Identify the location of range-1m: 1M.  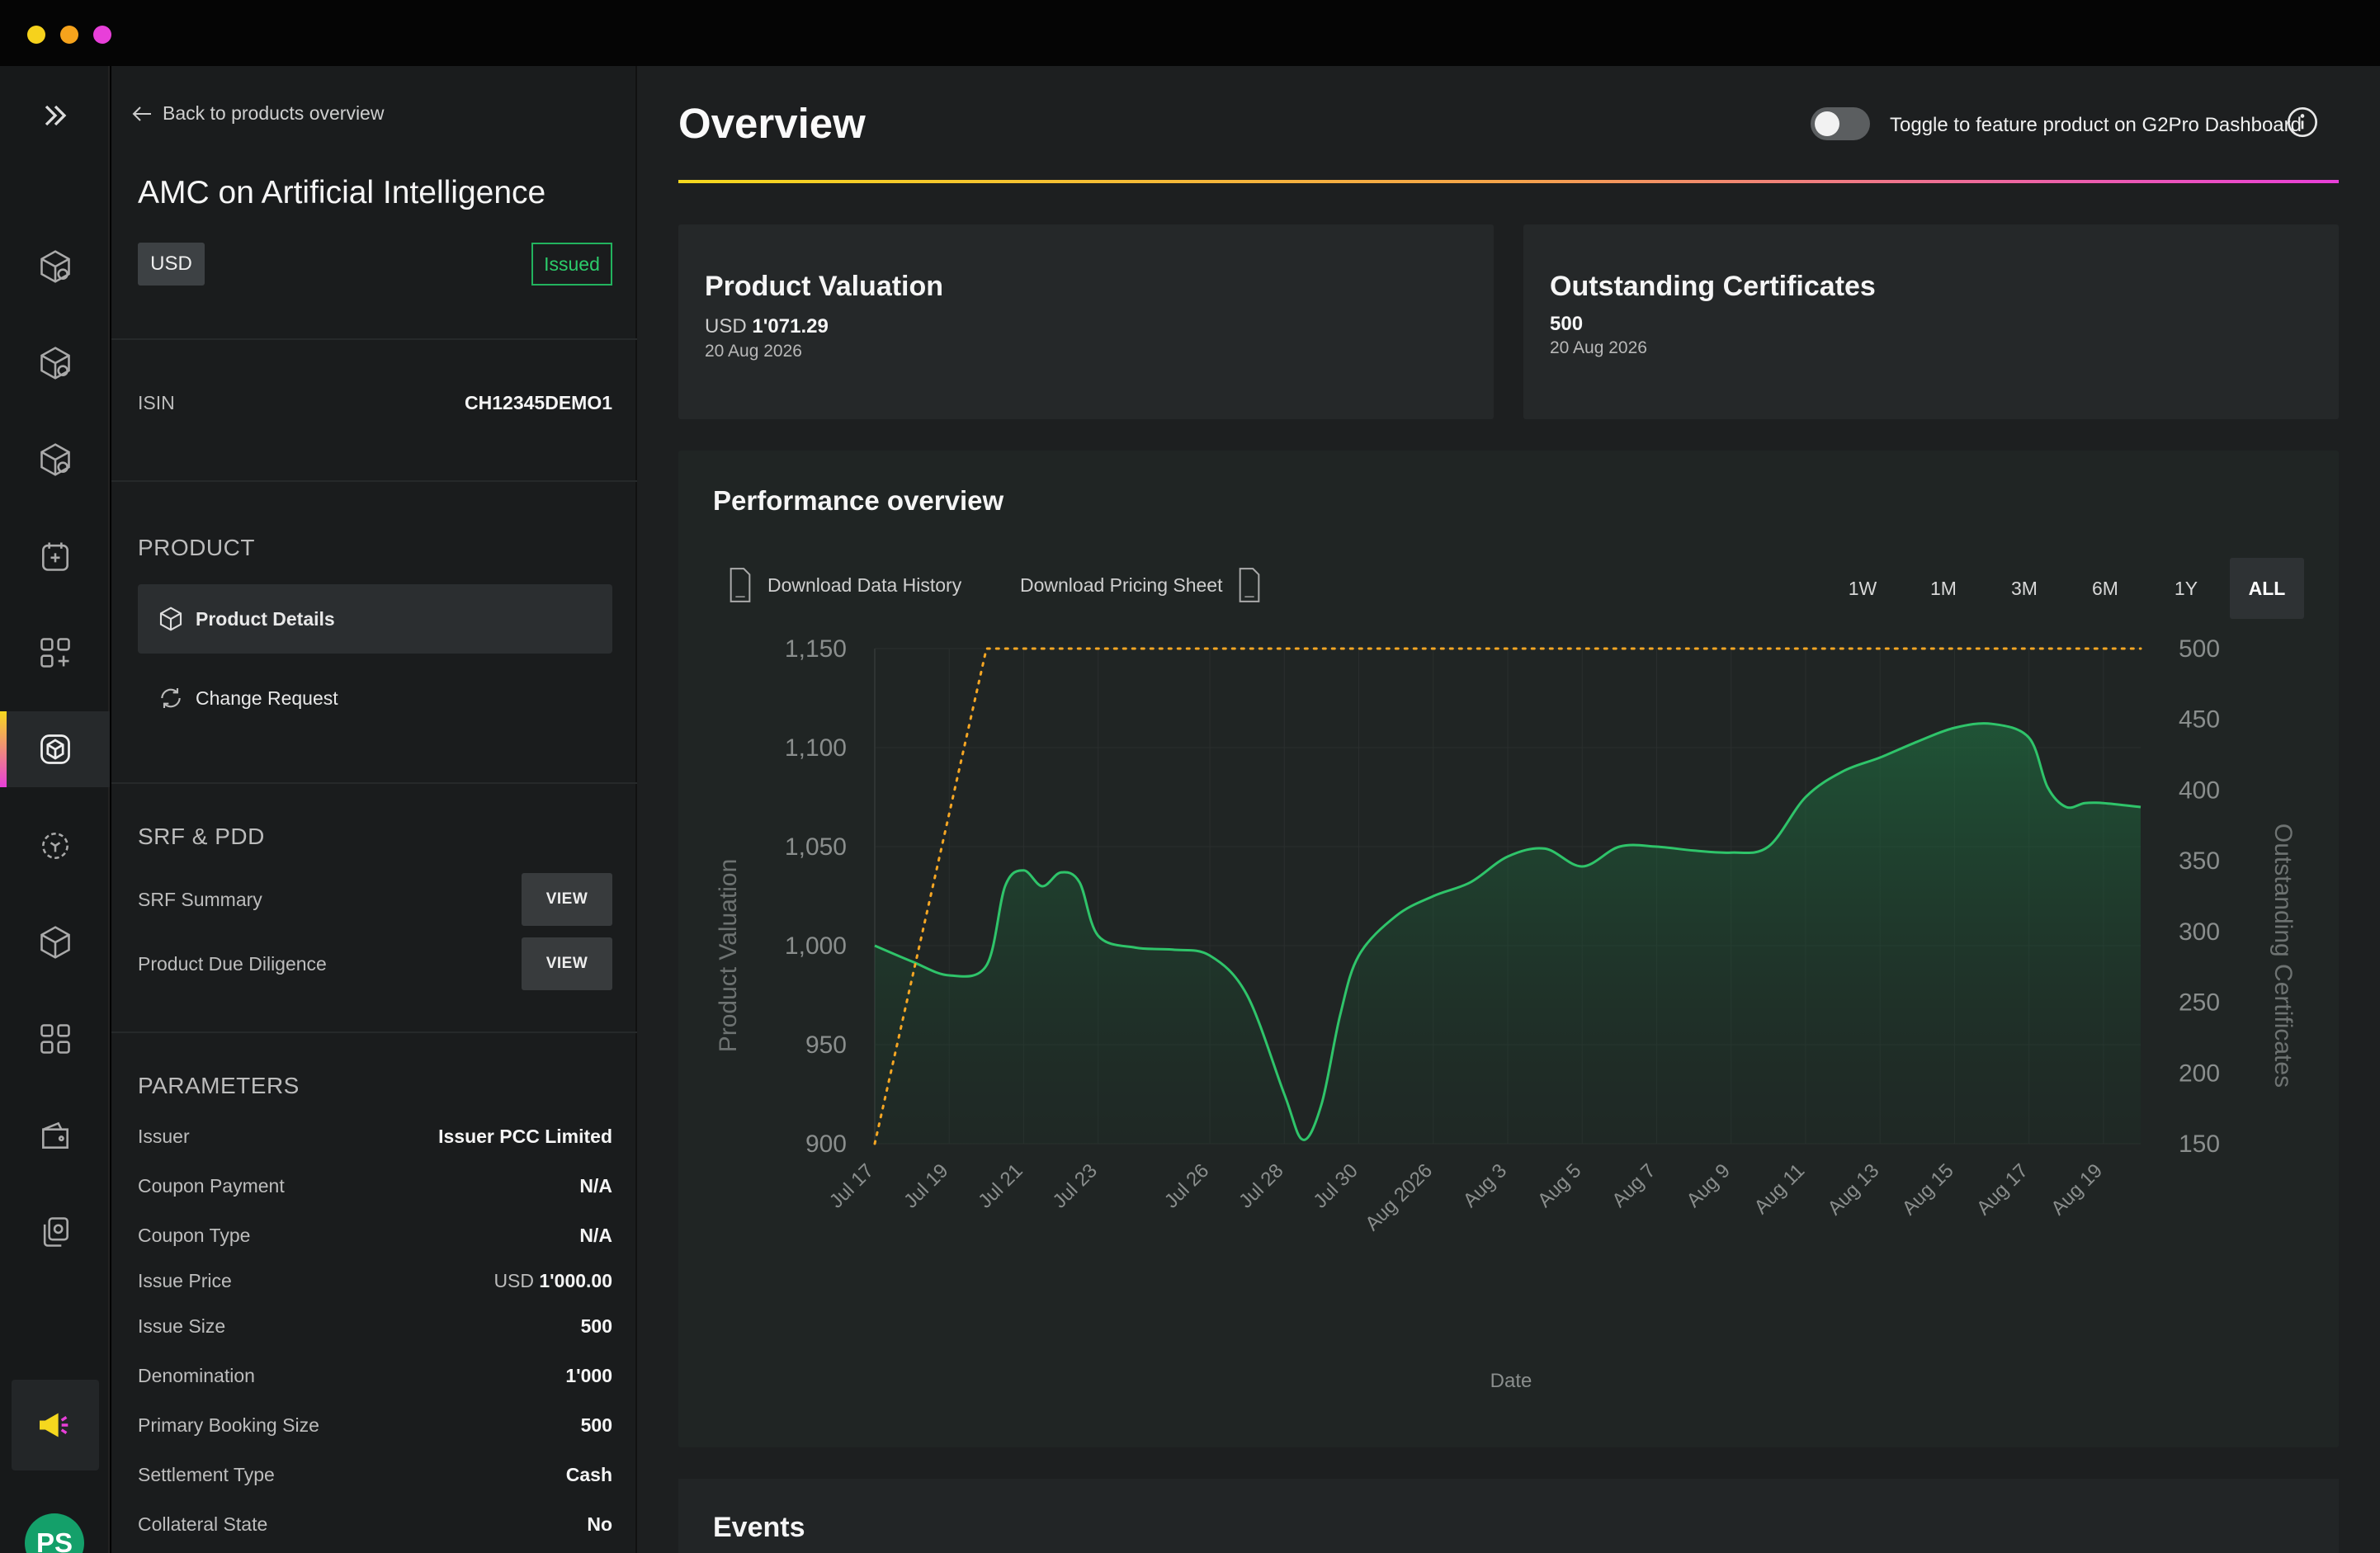
(1943, 588).